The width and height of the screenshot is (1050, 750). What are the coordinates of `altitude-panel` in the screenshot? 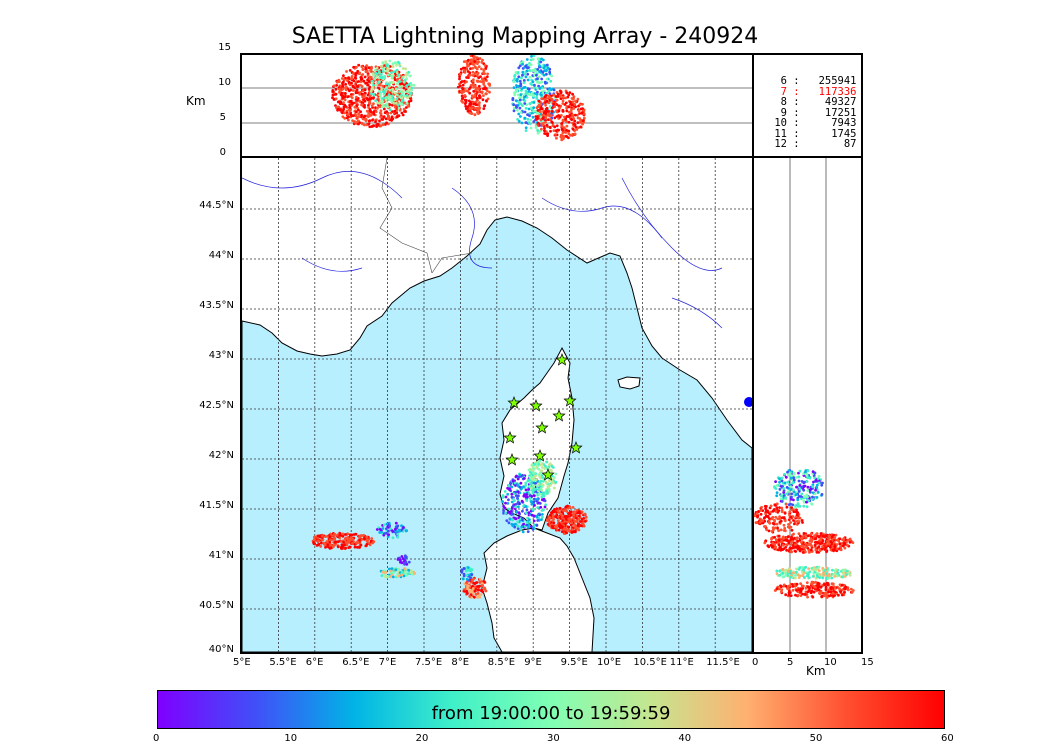 It's located at (497, 105).